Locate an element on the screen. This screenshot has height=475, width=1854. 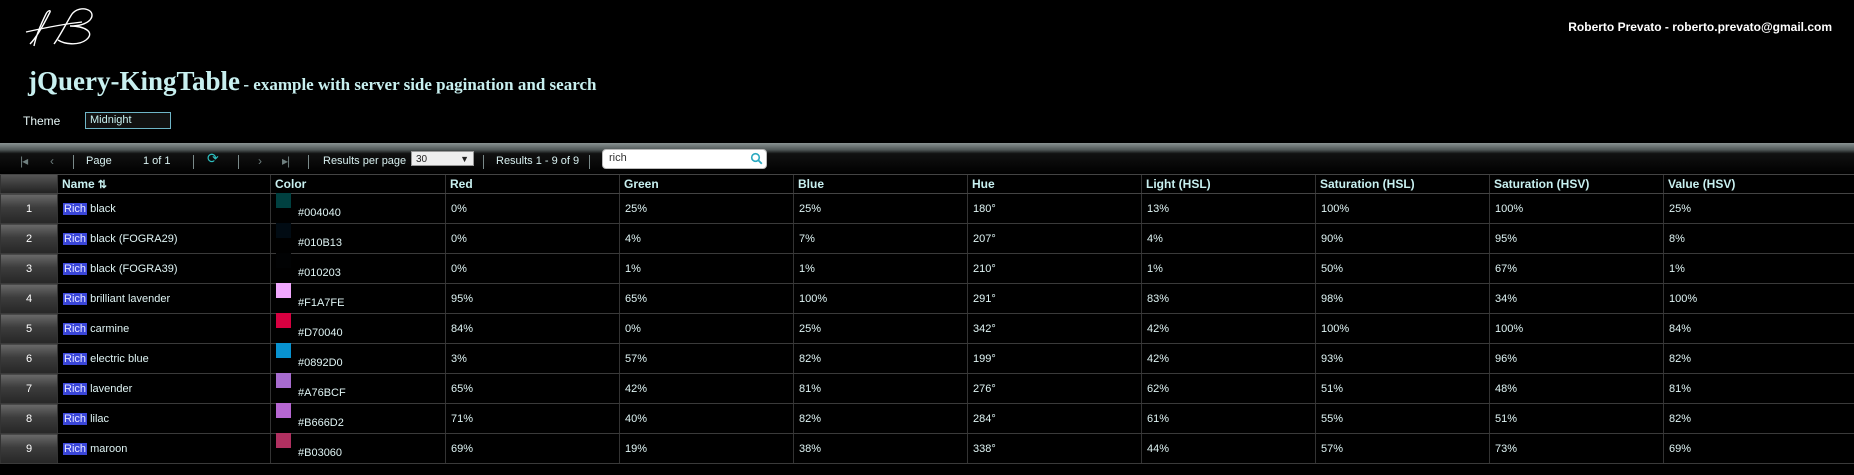
results-per-page-select: 30 ▼ is located at coordinates (442, 158).